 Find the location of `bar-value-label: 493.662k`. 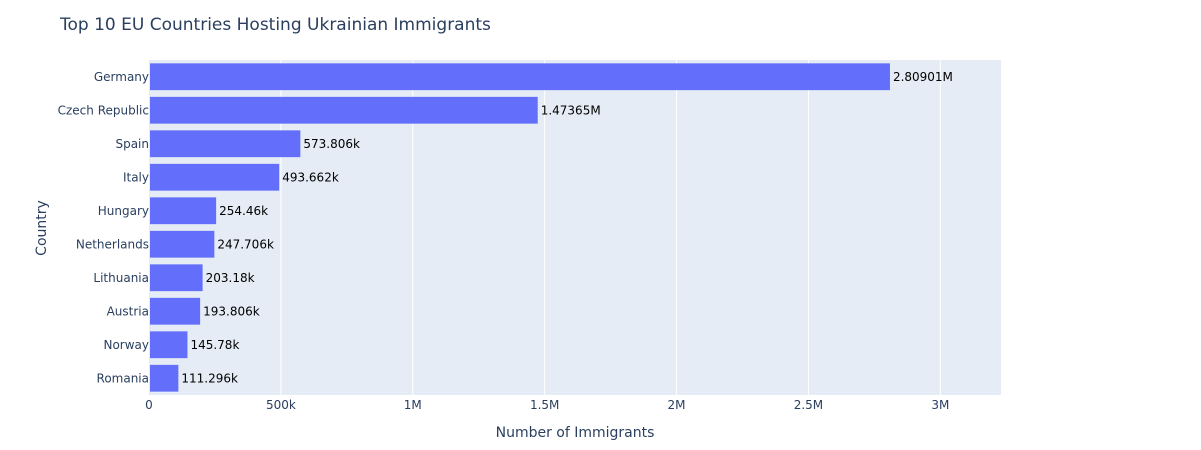

bar-value-label: 493.662k is located at coordinates (310, 177).